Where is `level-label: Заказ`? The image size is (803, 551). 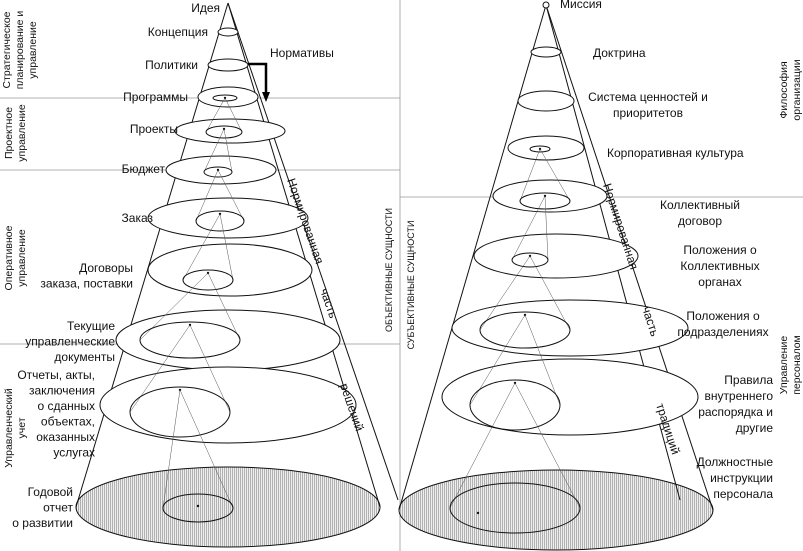
level-label: Заказ is located at coordinates (138, 218).